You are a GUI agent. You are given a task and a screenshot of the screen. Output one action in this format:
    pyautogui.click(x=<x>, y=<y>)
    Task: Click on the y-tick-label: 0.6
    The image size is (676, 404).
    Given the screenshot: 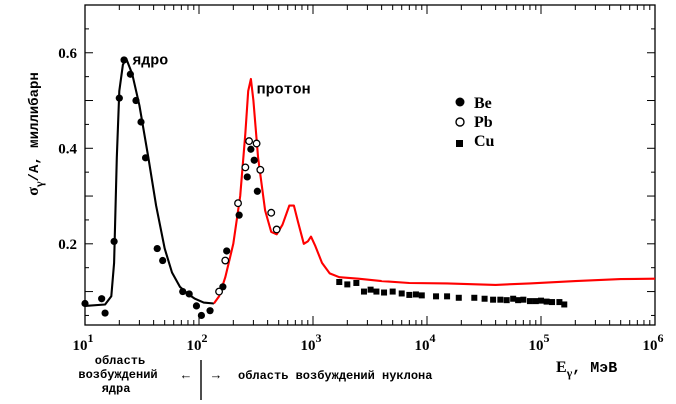 What is the action you would take?
    pyautogui.click(x=67, y=54)
    